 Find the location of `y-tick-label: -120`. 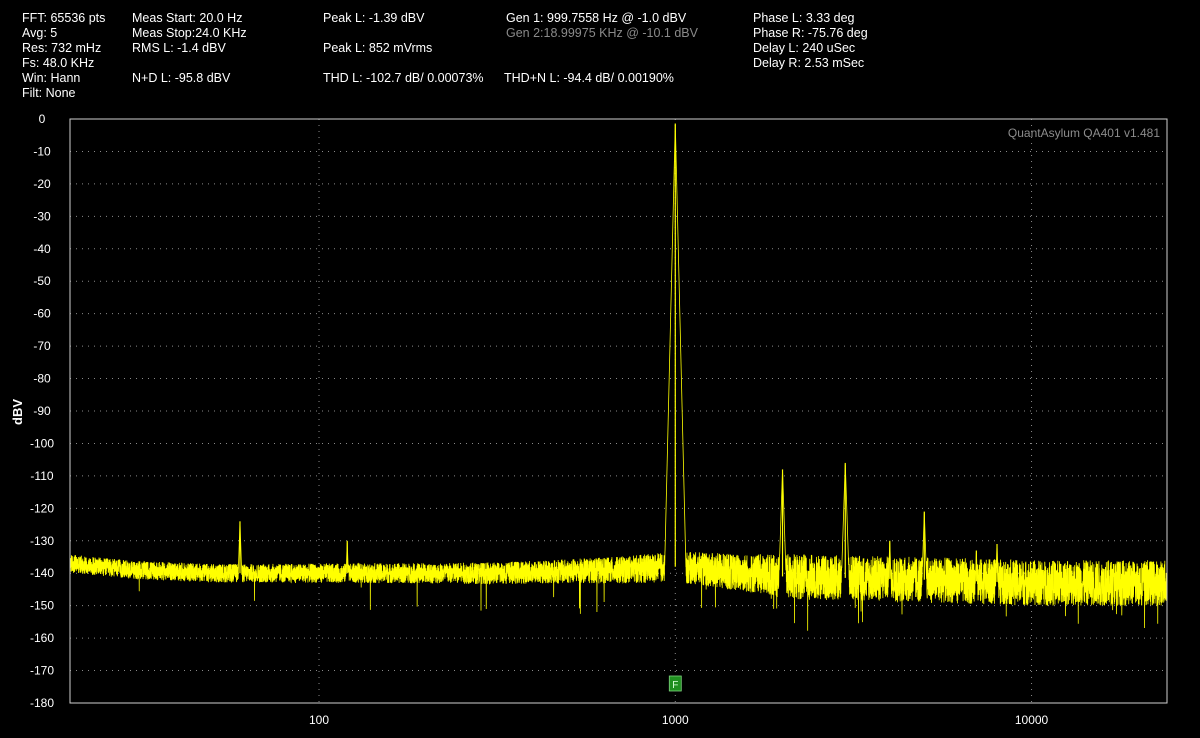

y-tick-label: -120 is located at coordinates (42, 508).